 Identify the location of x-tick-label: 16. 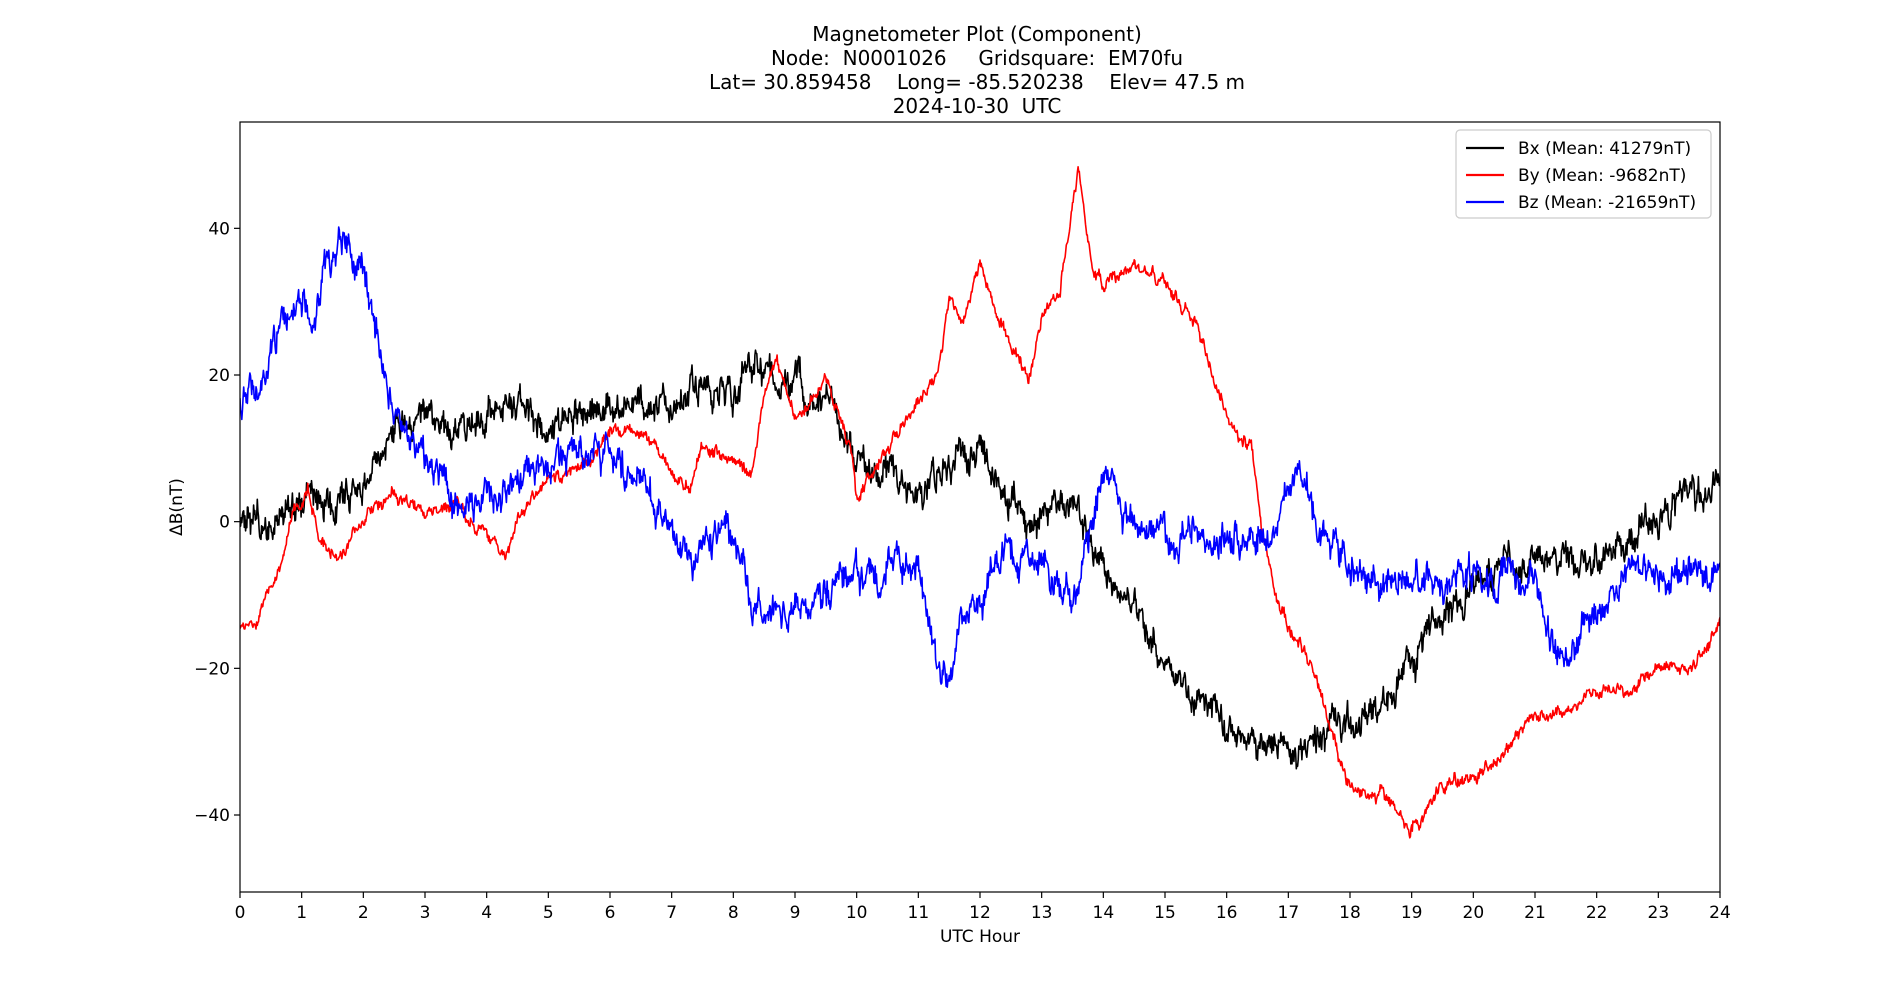
(1227, 913).